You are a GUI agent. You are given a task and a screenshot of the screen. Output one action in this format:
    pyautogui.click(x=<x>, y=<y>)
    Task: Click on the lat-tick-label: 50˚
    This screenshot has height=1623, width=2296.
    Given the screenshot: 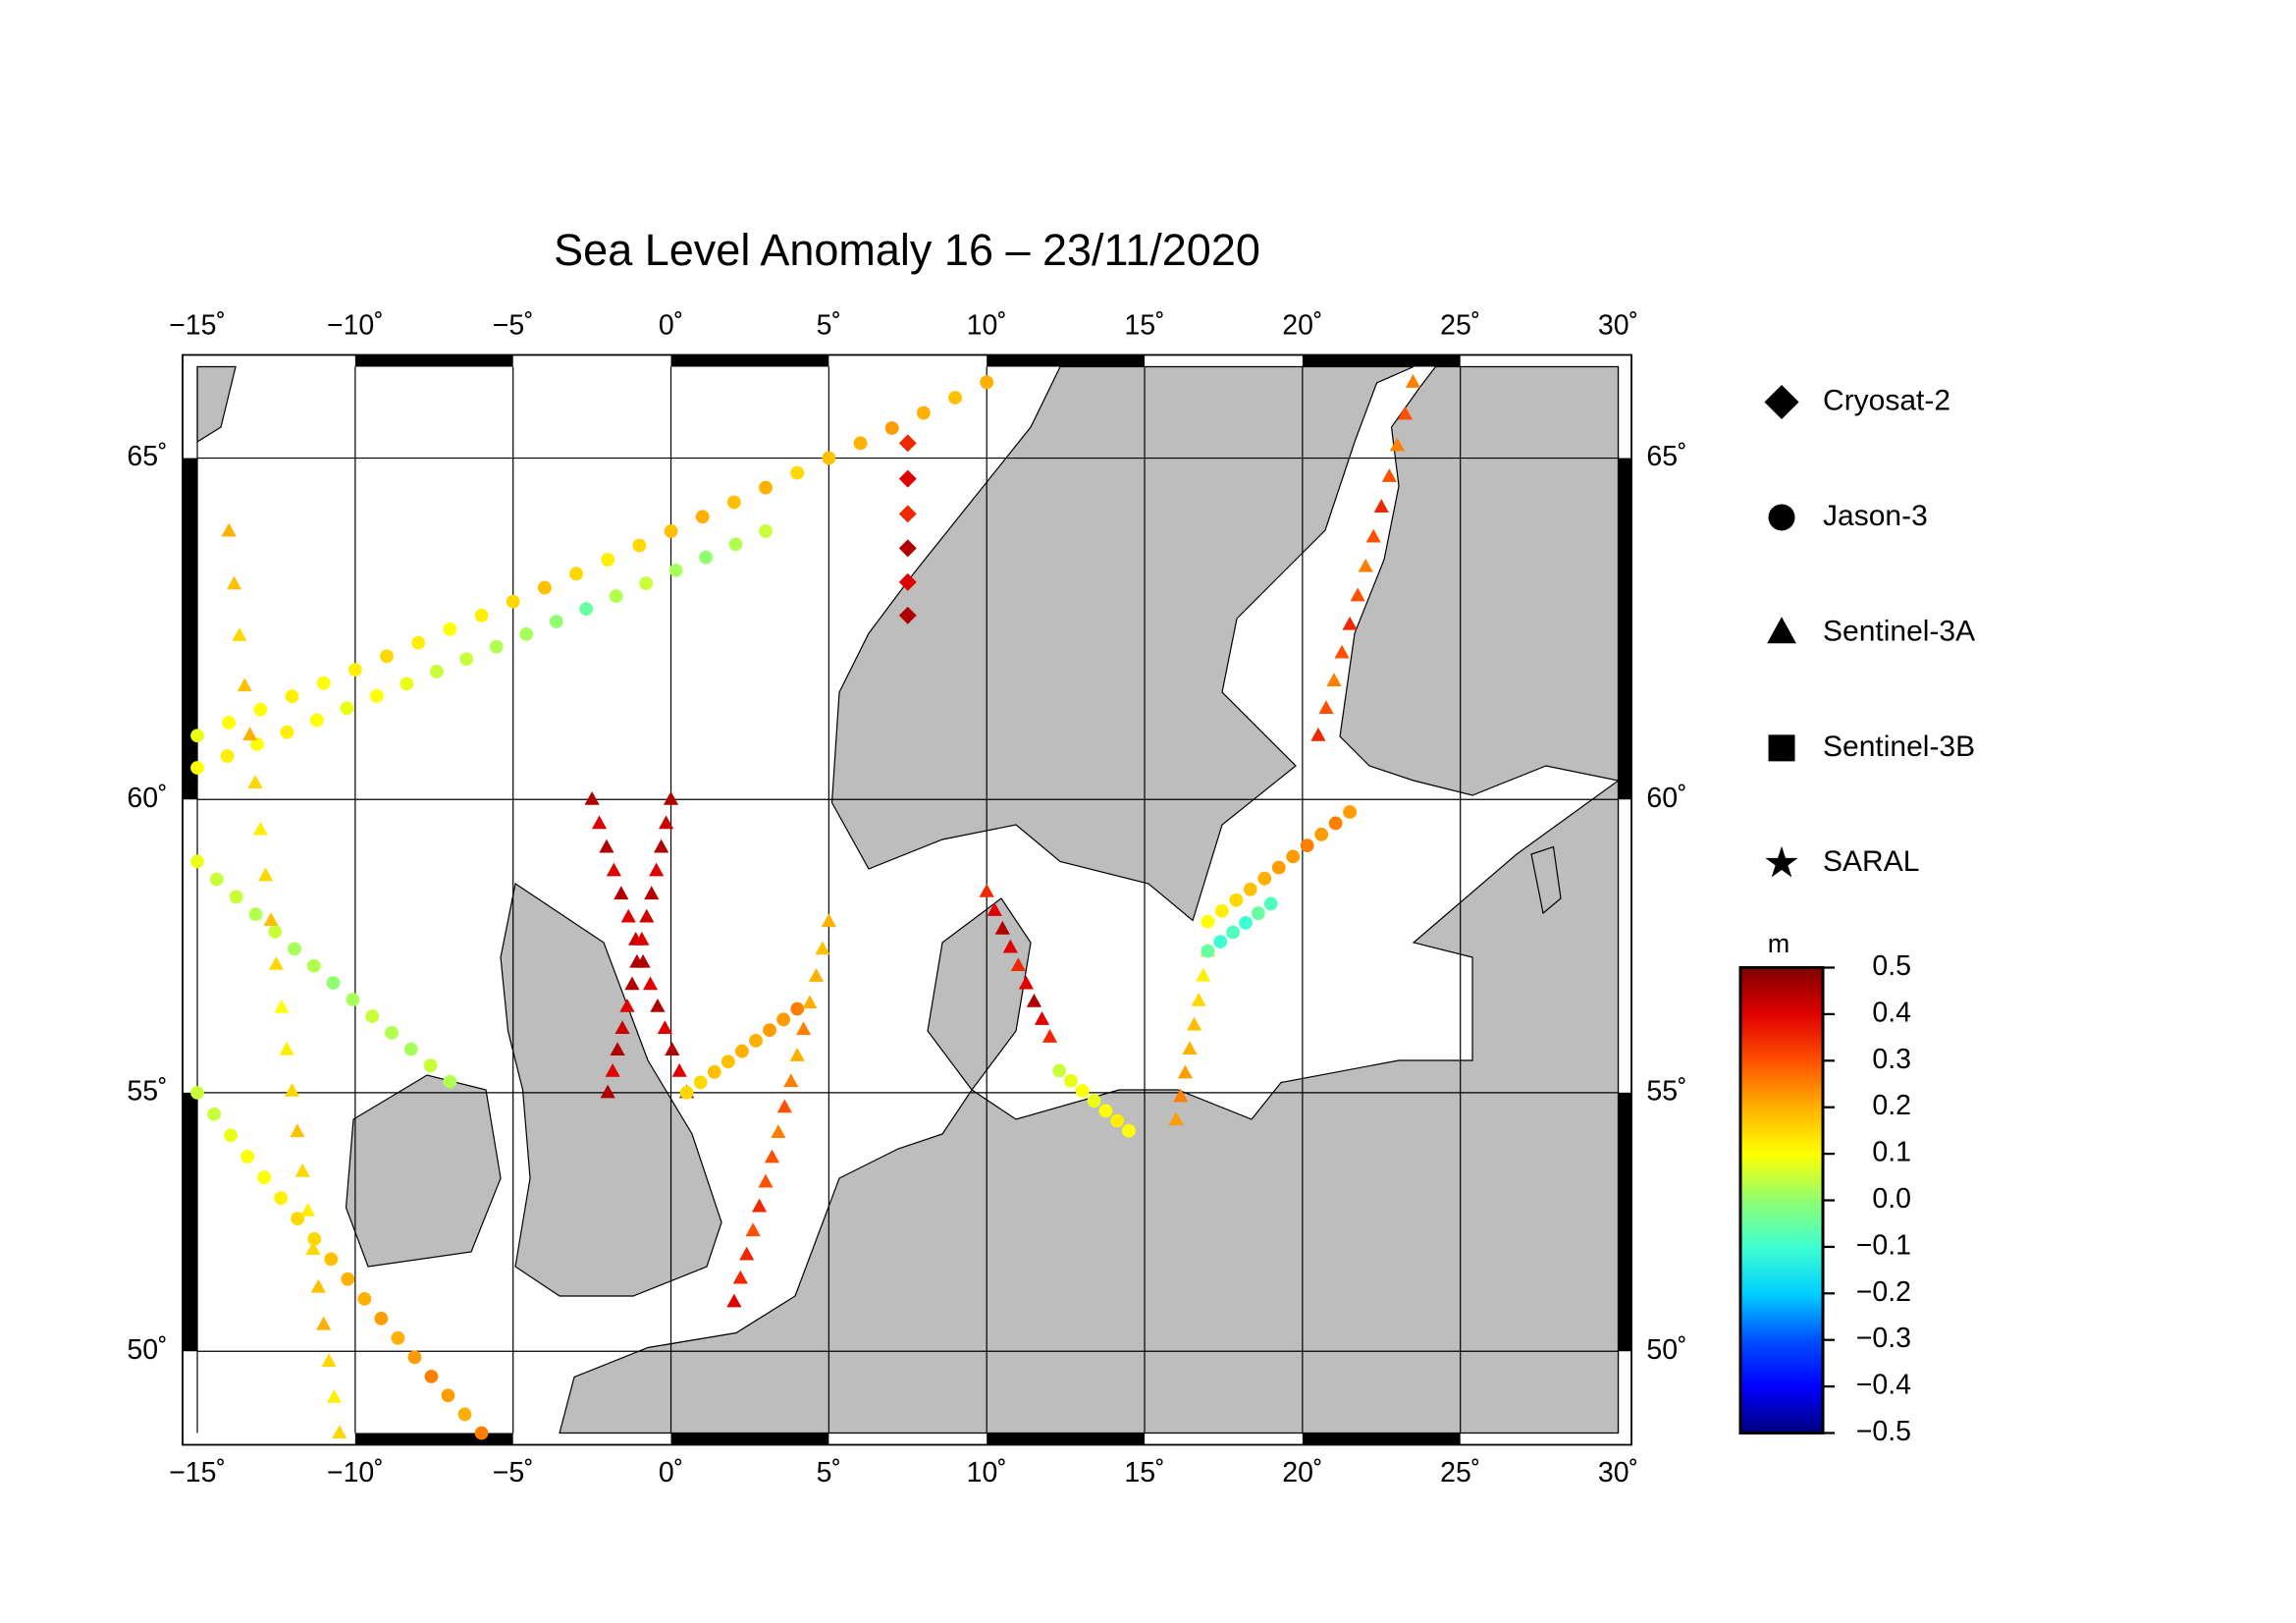 What is the action you would take?
    pyautogui.click(x=1666, y=1350)
    